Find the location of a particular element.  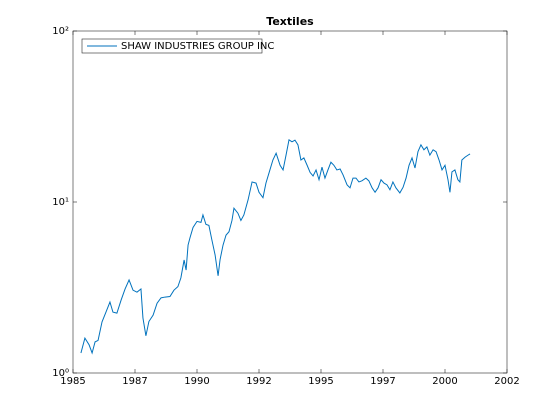

legend-box is located at coordinates (172, 46).